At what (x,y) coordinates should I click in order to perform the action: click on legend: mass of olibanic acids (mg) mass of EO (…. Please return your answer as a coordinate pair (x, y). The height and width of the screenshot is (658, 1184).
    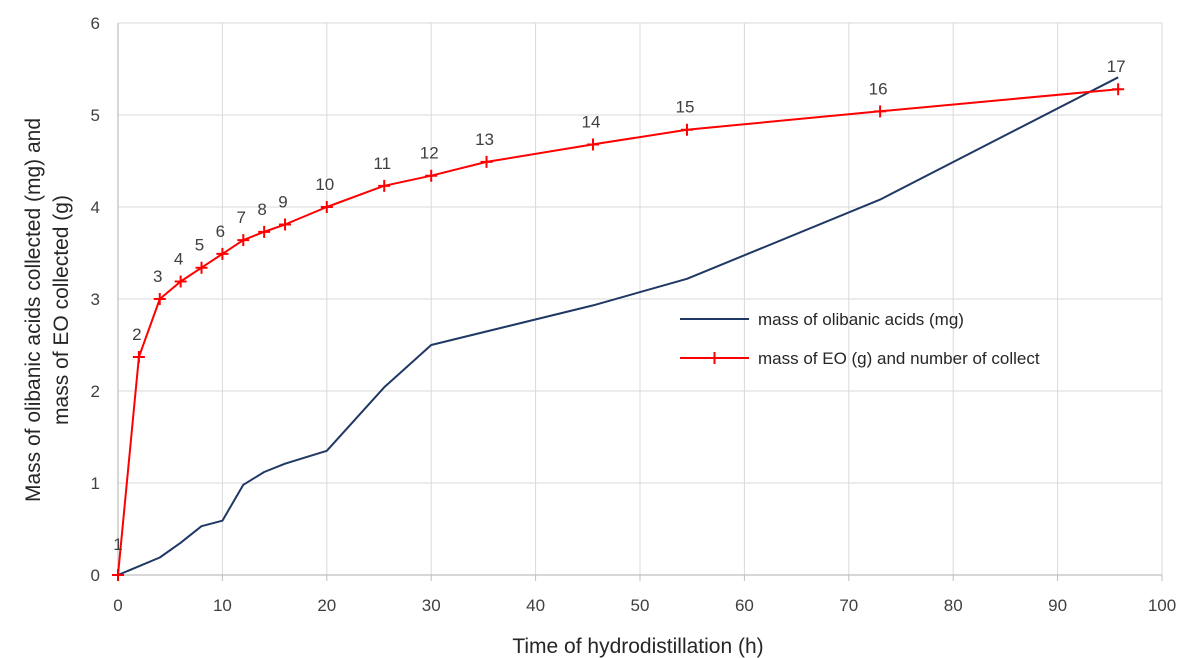
    Looking at the image, I should click on (860, 339).